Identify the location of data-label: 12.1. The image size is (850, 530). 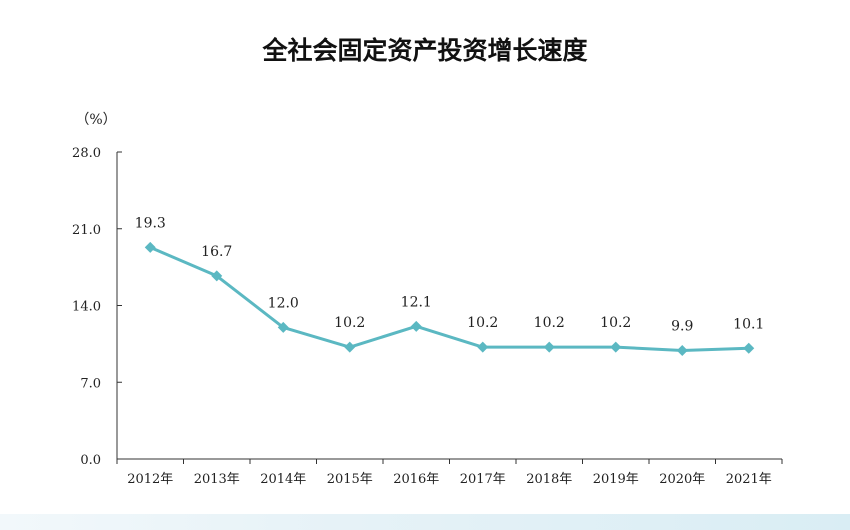
(416, 302).